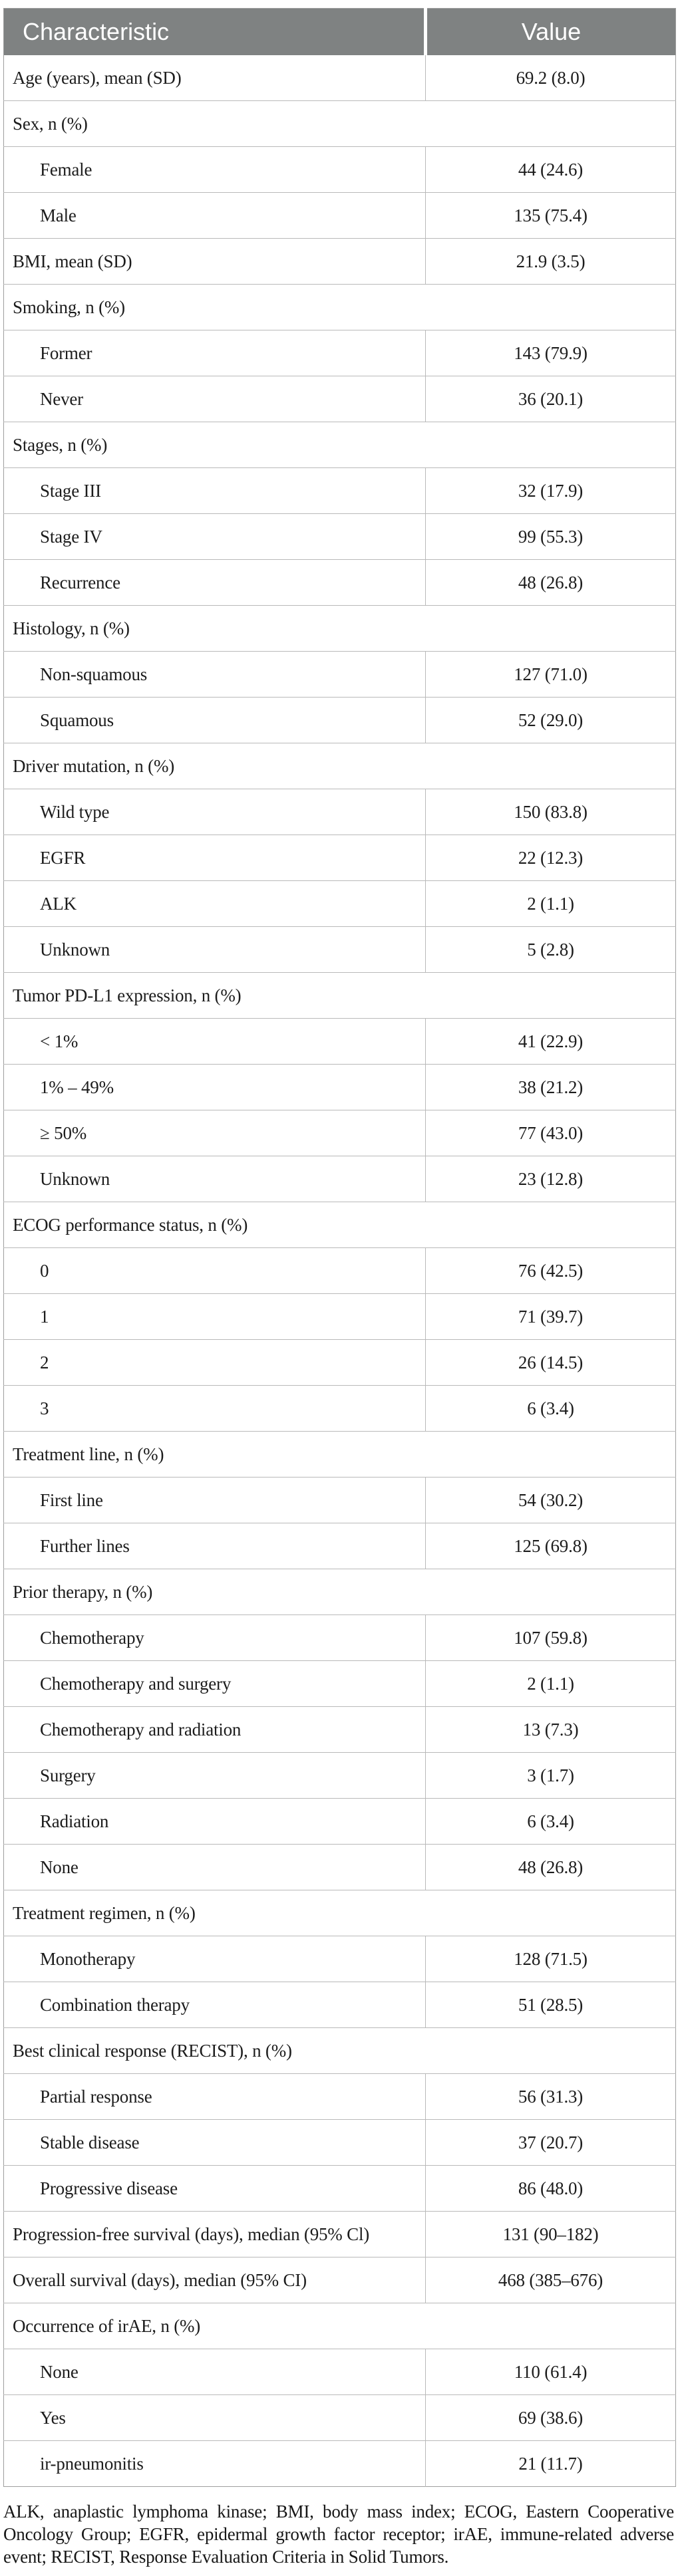  I want to click on table-row: Chemotherapy and surgery 2 (1.1), so click(339, 1683).